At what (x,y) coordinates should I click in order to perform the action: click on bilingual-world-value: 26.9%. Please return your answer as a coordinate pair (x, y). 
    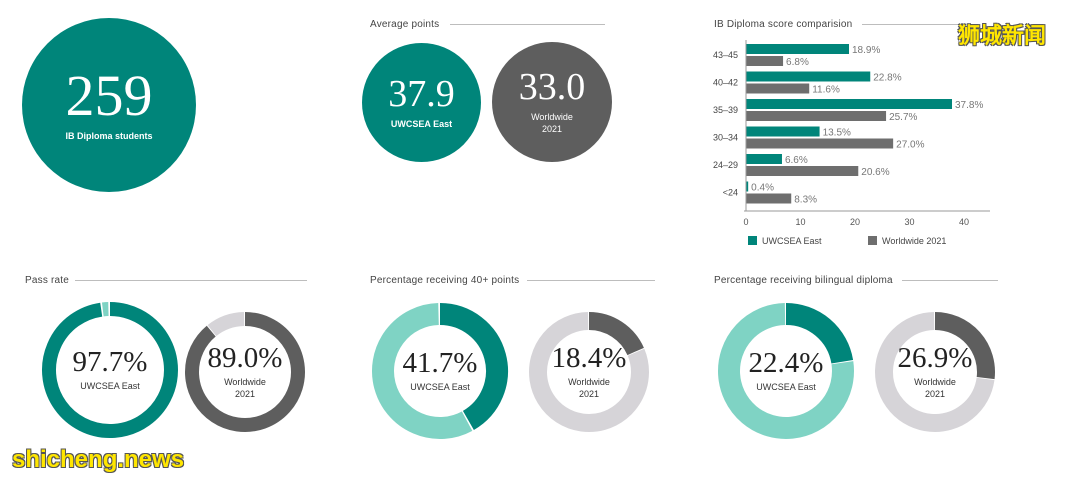
    Looking at the image, I should click on (935, 357).